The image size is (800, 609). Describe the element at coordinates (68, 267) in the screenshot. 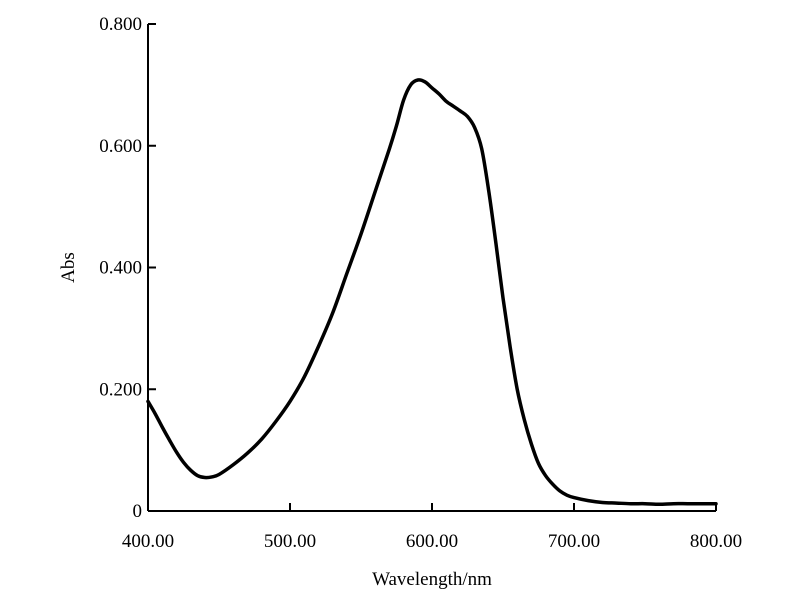

I see `y-axis-title: Abs` at that location.